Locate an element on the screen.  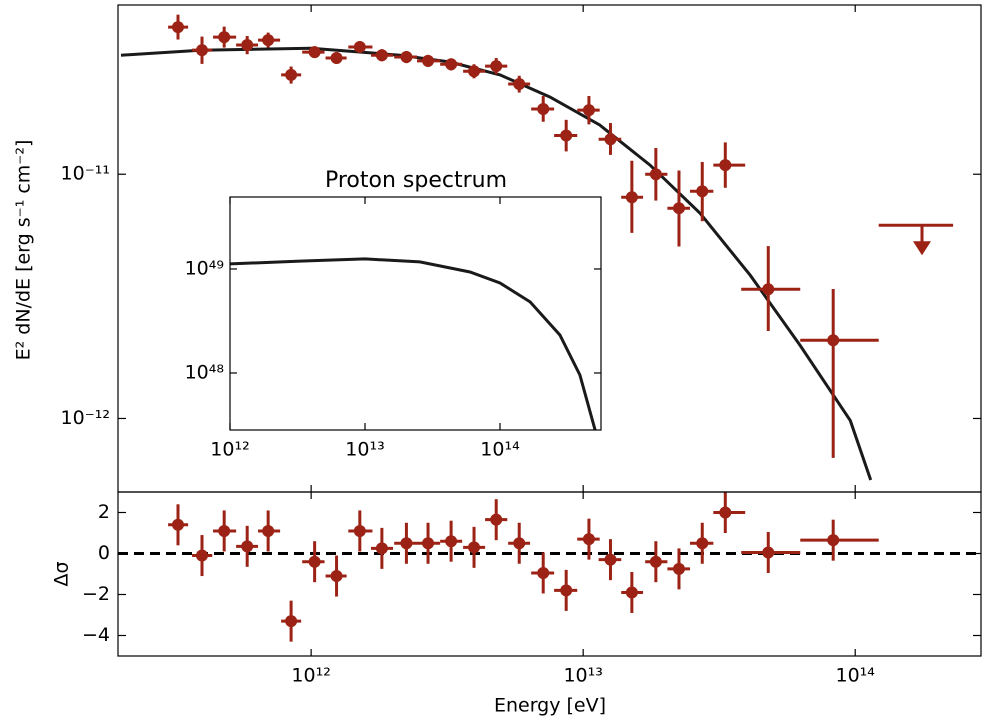
x-tick-label: 10¹⁴ is located at coordinates (855, 676).